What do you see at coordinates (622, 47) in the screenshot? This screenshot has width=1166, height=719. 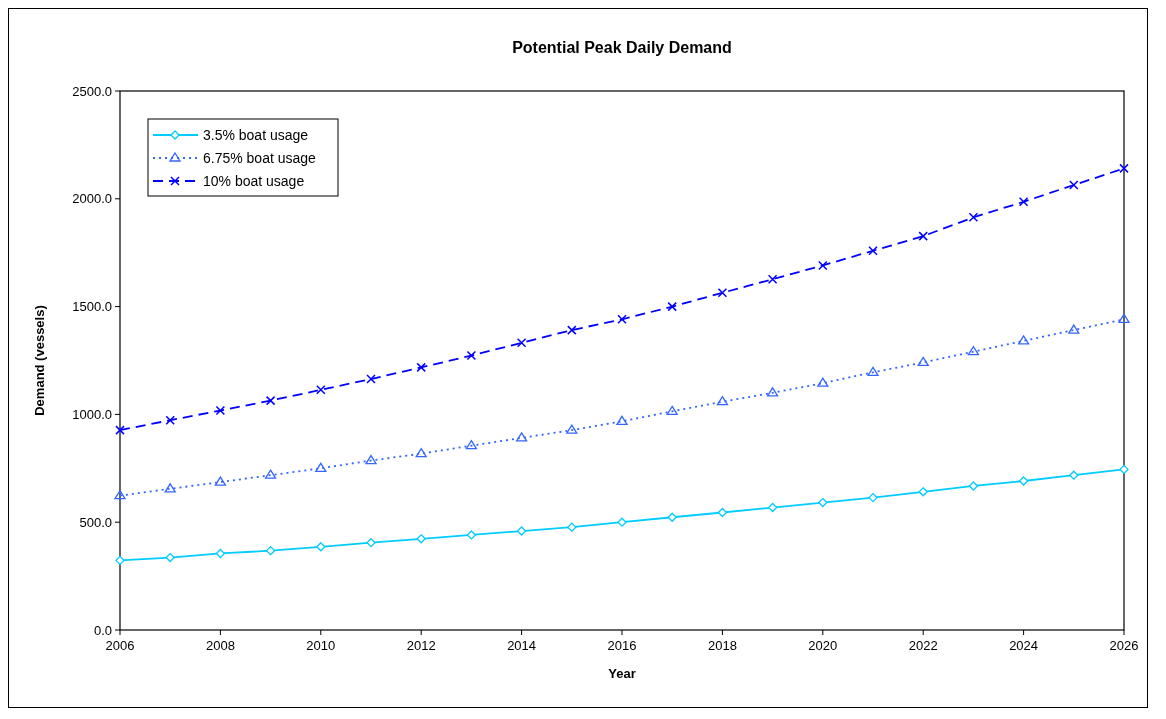 I see `chart-title: Potential Peak Daily Demand` at bounding box center [622, 47].